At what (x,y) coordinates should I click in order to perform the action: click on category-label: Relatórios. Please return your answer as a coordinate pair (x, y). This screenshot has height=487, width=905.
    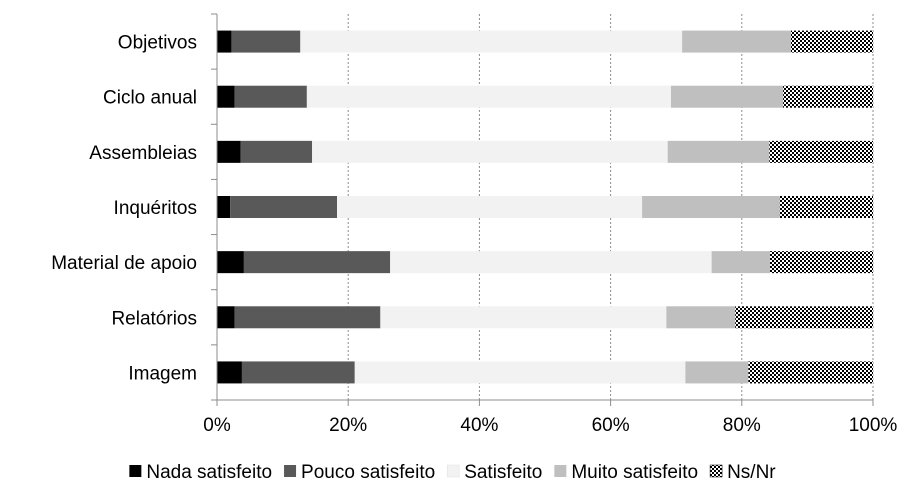
    Looking at the image, I should click on (154, 318).